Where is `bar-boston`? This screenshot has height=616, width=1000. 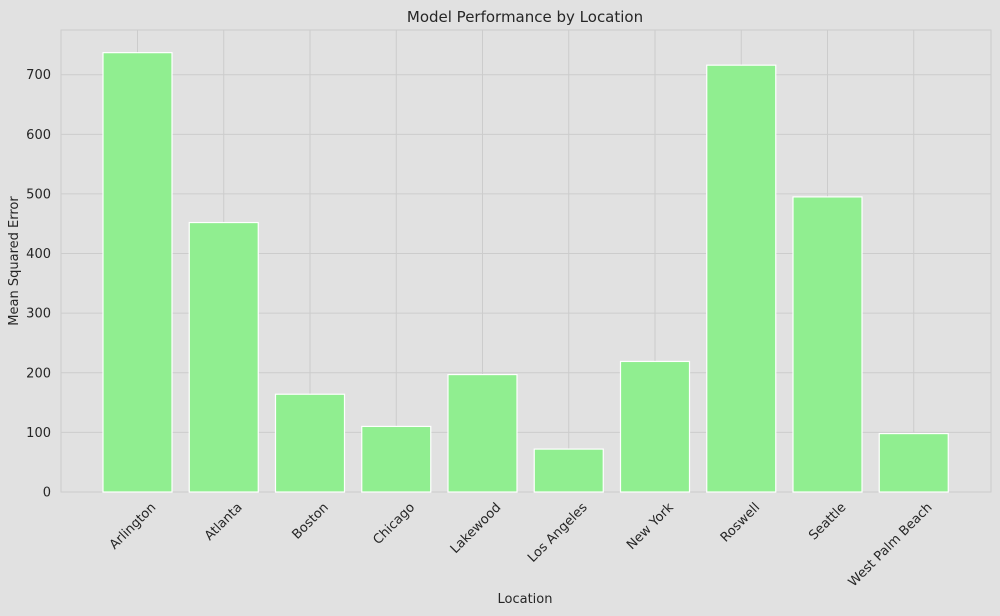 bar-boston is located at coordinates (310, 443).